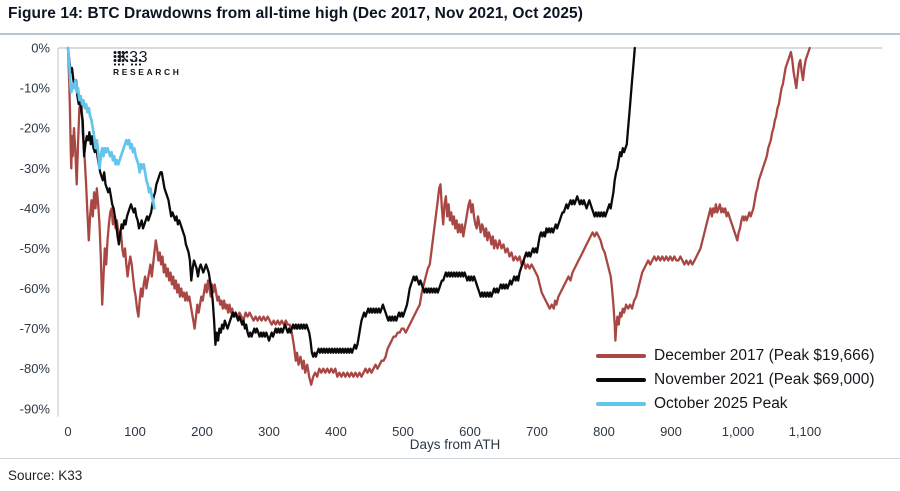  I want to click on source-label: Source: K33, so click(45, 475).